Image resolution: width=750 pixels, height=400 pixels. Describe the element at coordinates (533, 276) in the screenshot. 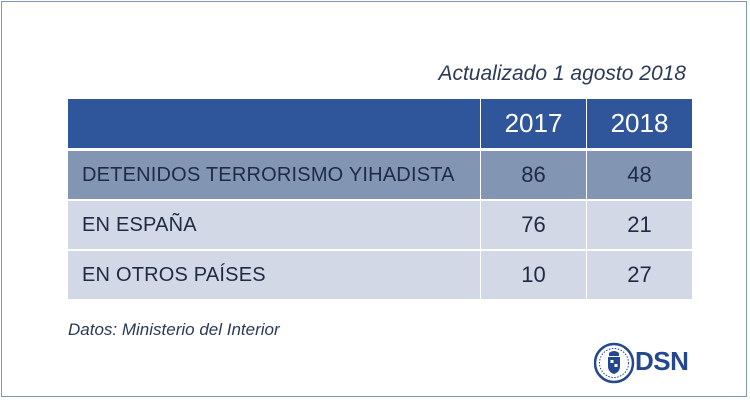

I see `data-cell: 10` at that location.